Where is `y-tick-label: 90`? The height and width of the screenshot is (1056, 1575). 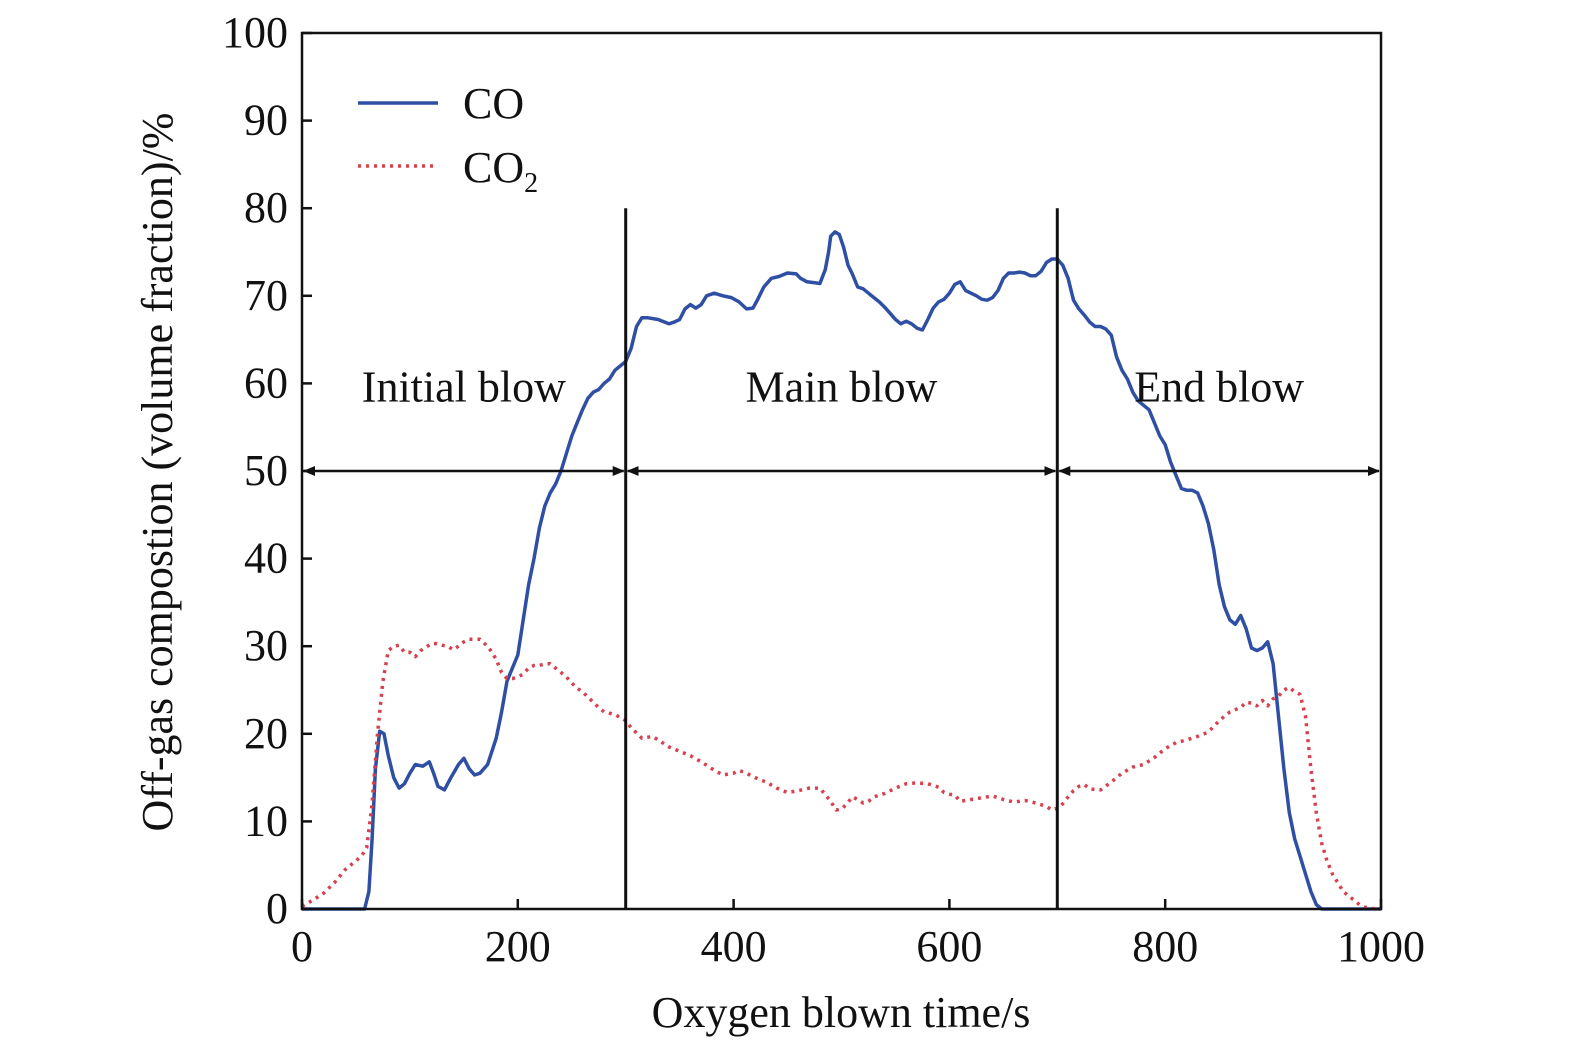
y-tick-label: 90 is located at coordinates (266, 120).